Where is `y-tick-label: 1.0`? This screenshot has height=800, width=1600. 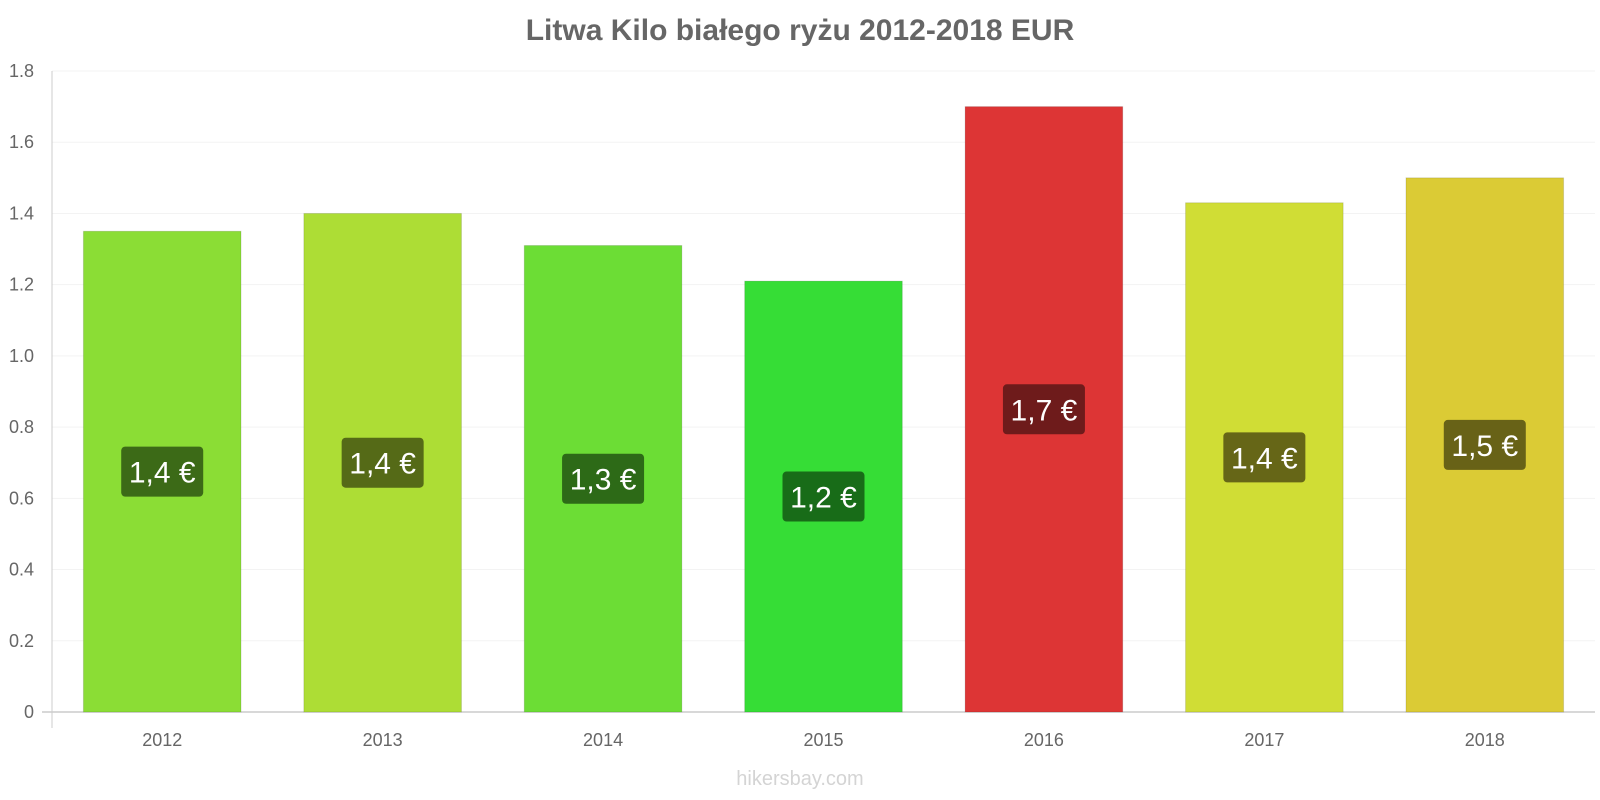
y-tick-label: 1.0 is located at coordinates (21, 356).